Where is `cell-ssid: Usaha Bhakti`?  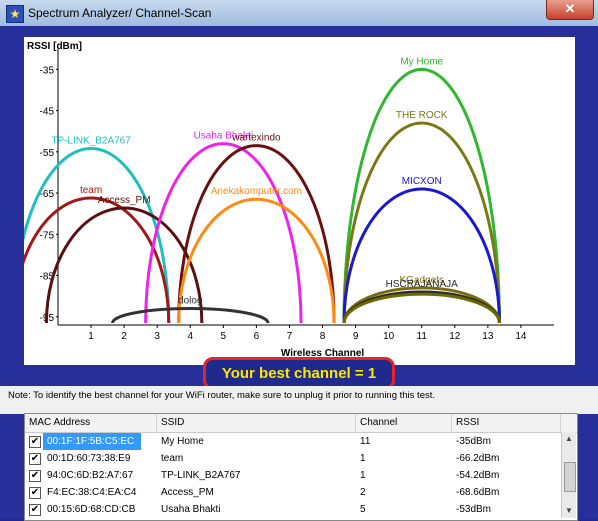 cell-ssid: Usaha Bhakti is located at coordinates (191, 509).